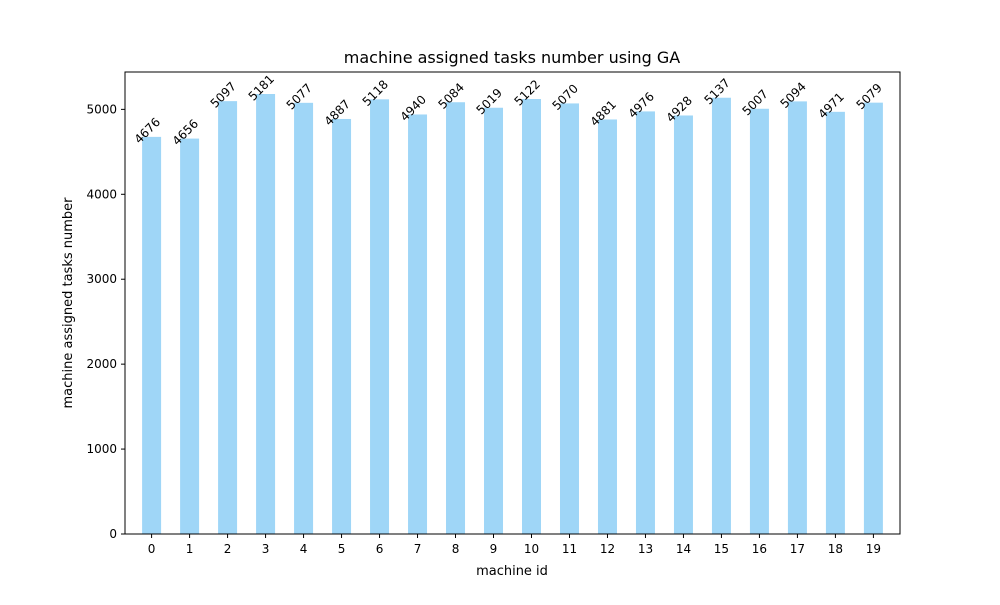  I want to click on x-tick-label-16: 16, so click(759, 549).